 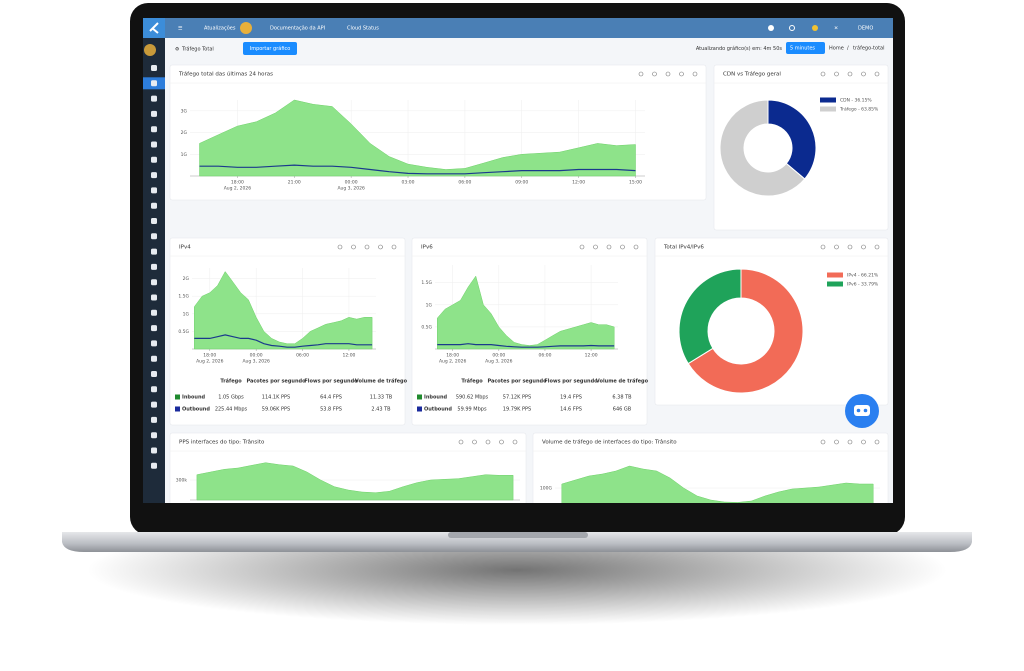 What do you see at coordinates (180, 29) in the screenshot?
I see `menu-icon: ☰` at bounding box center [180, 29].